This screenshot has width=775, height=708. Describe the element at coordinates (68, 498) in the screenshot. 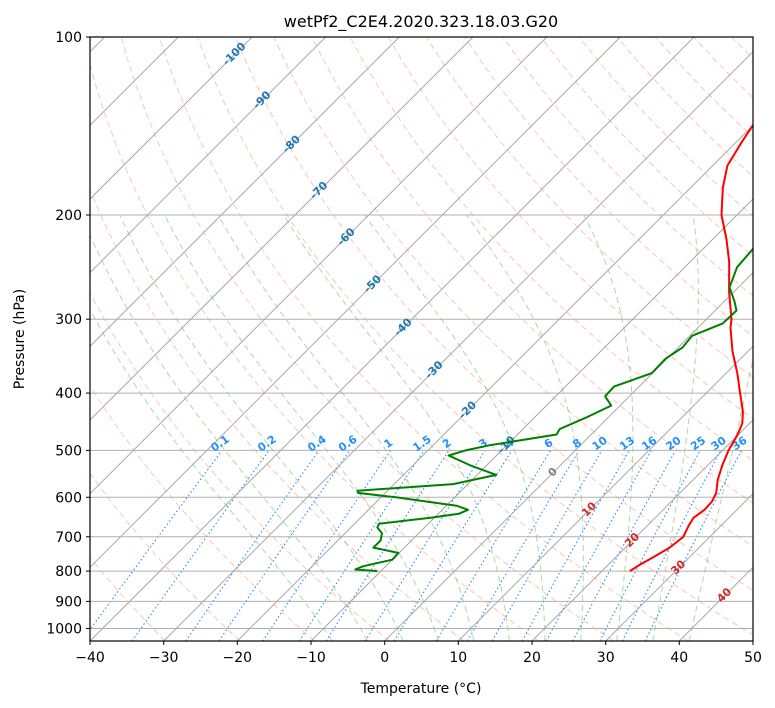

I see `y-tick-label: 600` at that location.